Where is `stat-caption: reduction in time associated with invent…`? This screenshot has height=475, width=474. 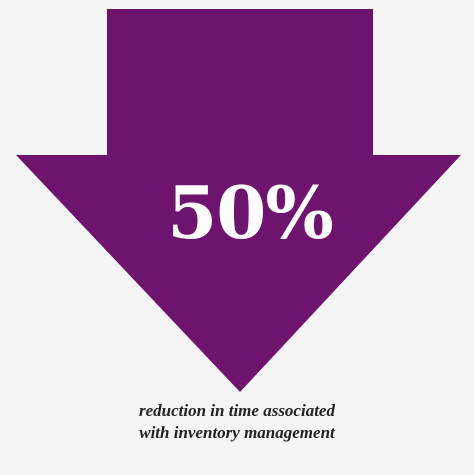 stat-caption: reduction in time associated with invent… is located at coordinates (237, 422).